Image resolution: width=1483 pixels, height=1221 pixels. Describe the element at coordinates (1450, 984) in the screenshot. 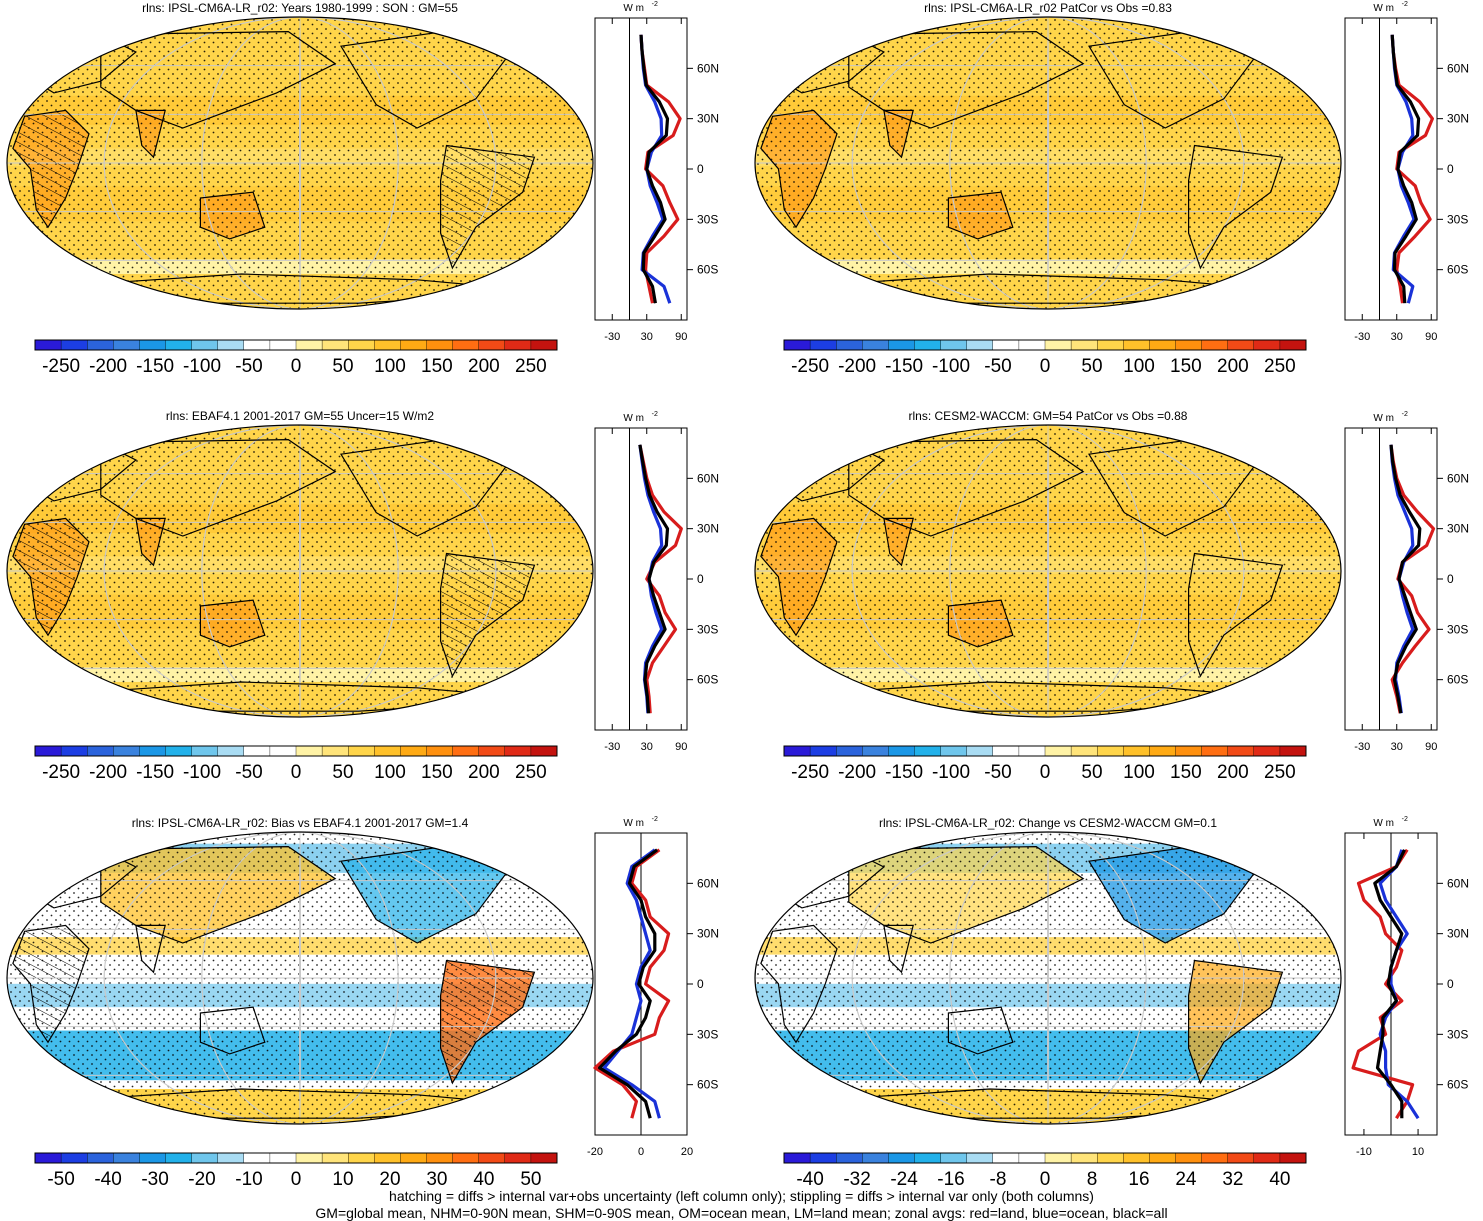

I see `zonal-lat-tick-label: 0` at that location.